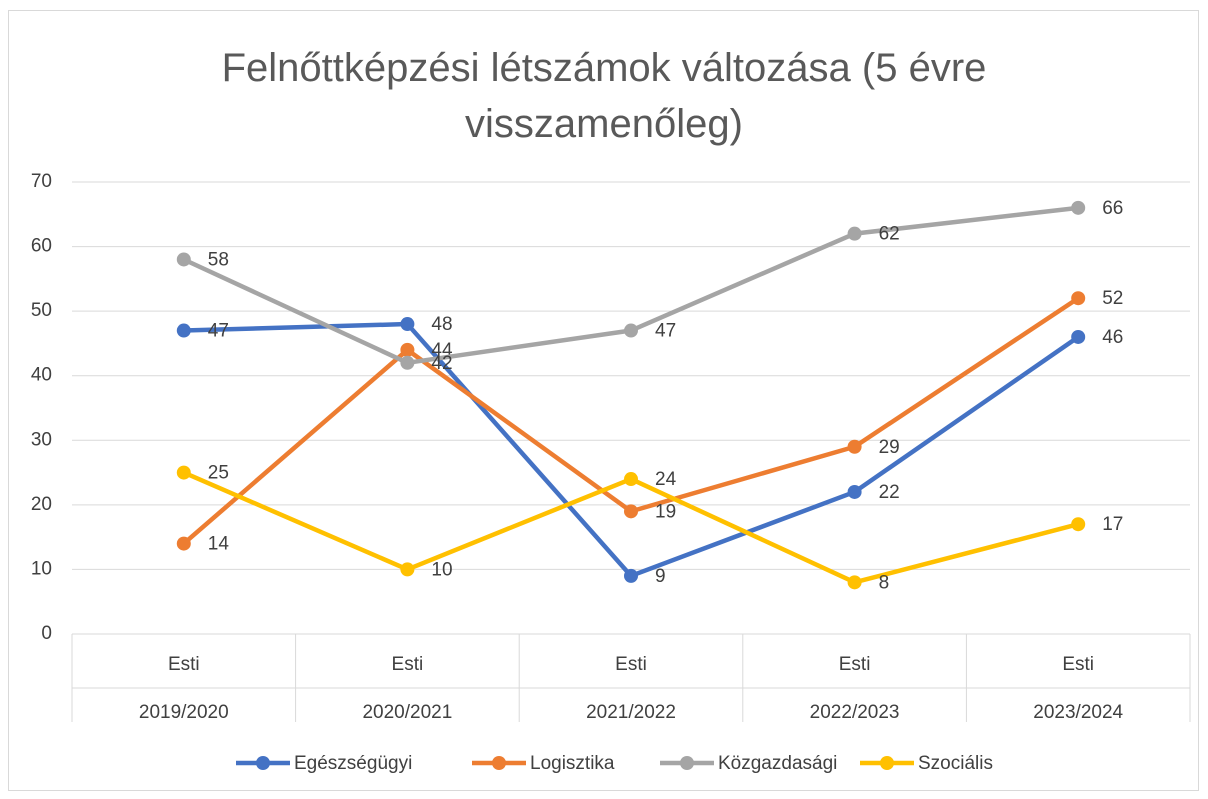 The image size is (1208, 799). Describe the element at coordinates (1112, 298) in the screenshot. I see `data-label: 52` at that location.